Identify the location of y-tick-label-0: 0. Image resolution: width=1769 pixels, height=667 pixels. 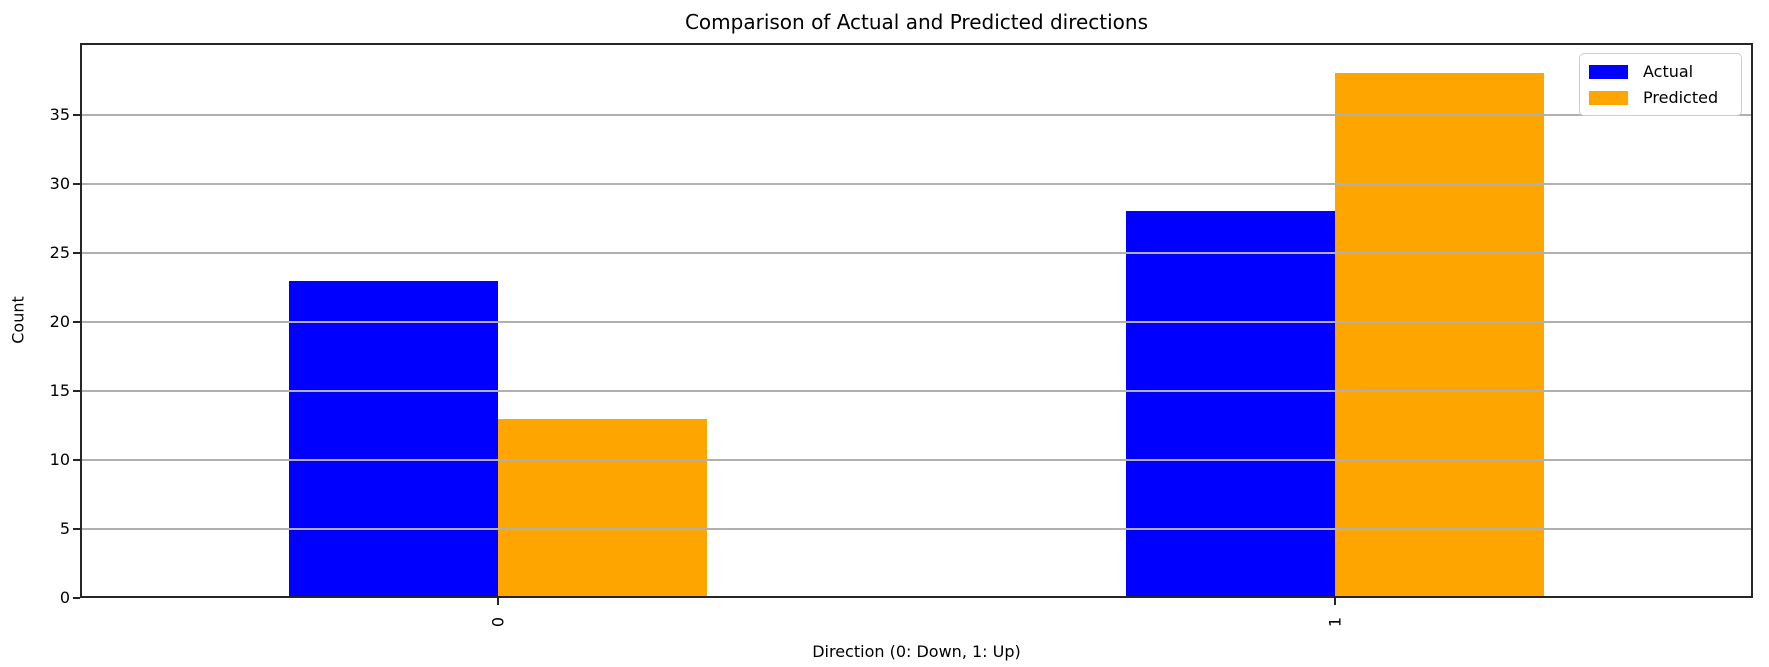
(64, 597).